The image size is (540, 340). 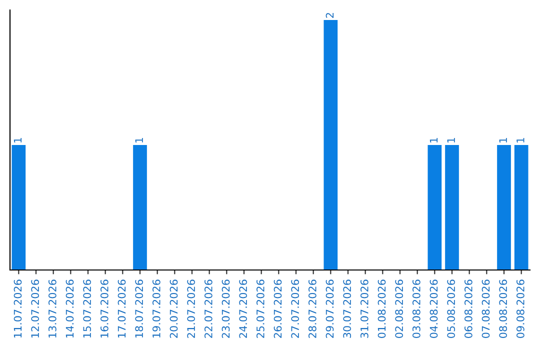 I want to click on x-tick-label: 03.08.2026, so click(x=416, y=309).